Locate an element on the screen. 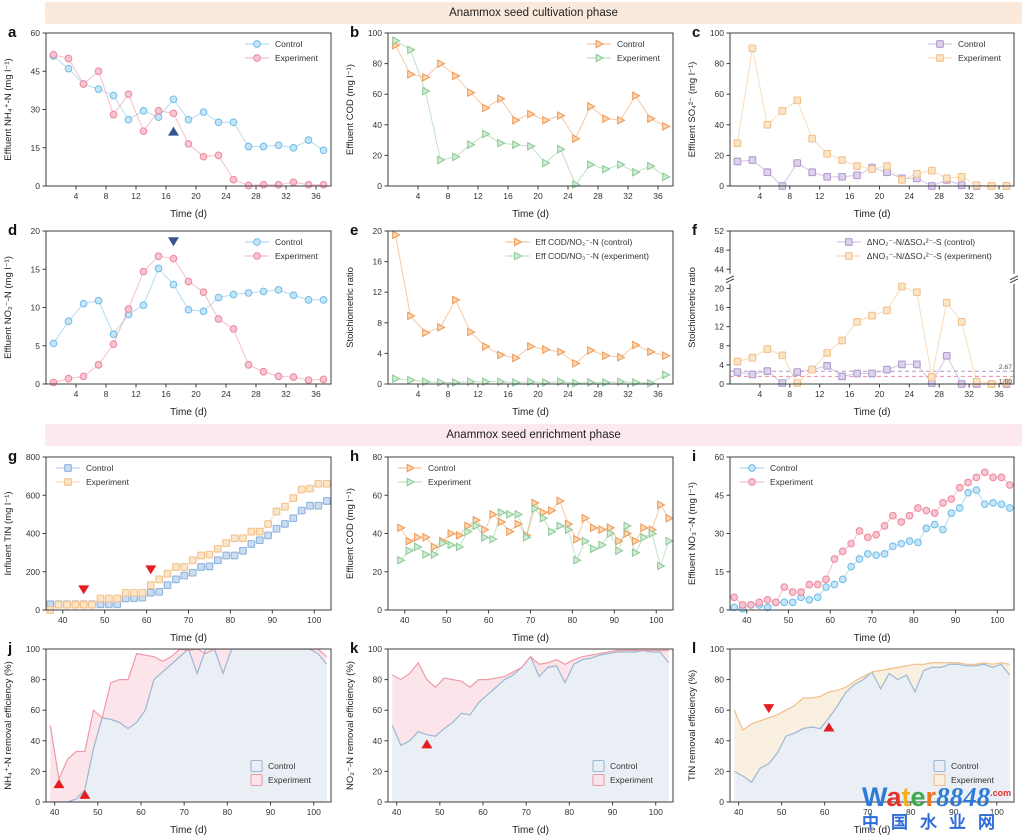  panel-letter-b: b is located at coordinates (355, 32).